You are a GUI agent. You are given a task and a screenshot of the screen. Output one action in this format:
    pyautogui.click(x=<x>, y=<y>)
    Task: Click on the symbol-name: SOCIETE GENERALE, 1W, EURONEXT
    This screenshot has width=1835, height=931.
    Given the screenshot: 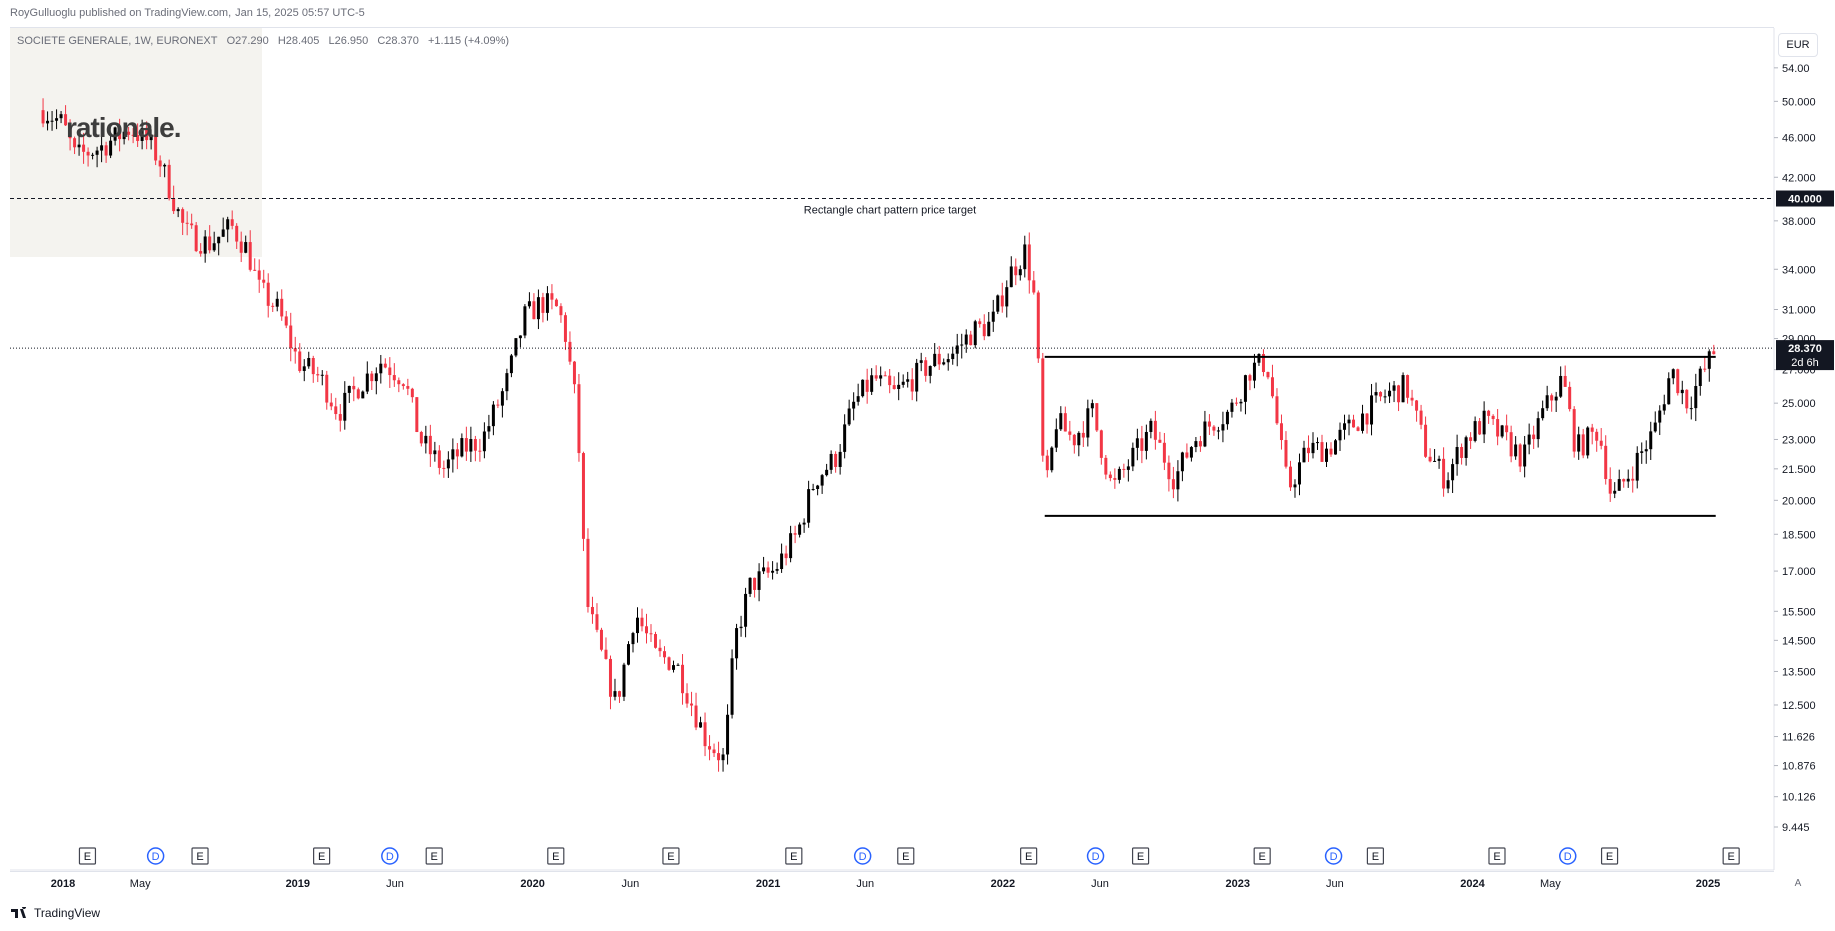 What is the action you would take?
    pyautogui.click(x=117, y=41)
    